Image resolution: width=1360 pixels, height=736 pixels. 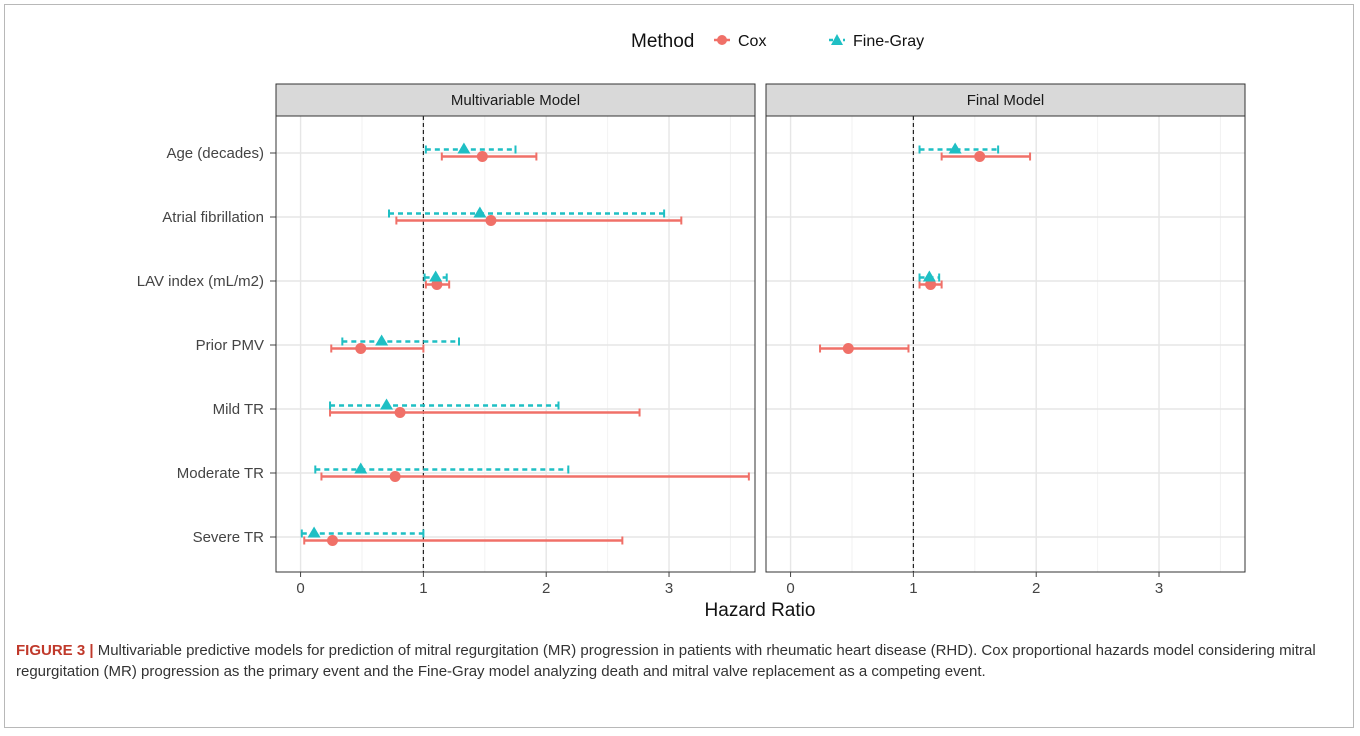 What do you see at coordinates (752, 41) in the screenshot?
I see `legend-label-cox: Cox` at bounding box center [752, 41].